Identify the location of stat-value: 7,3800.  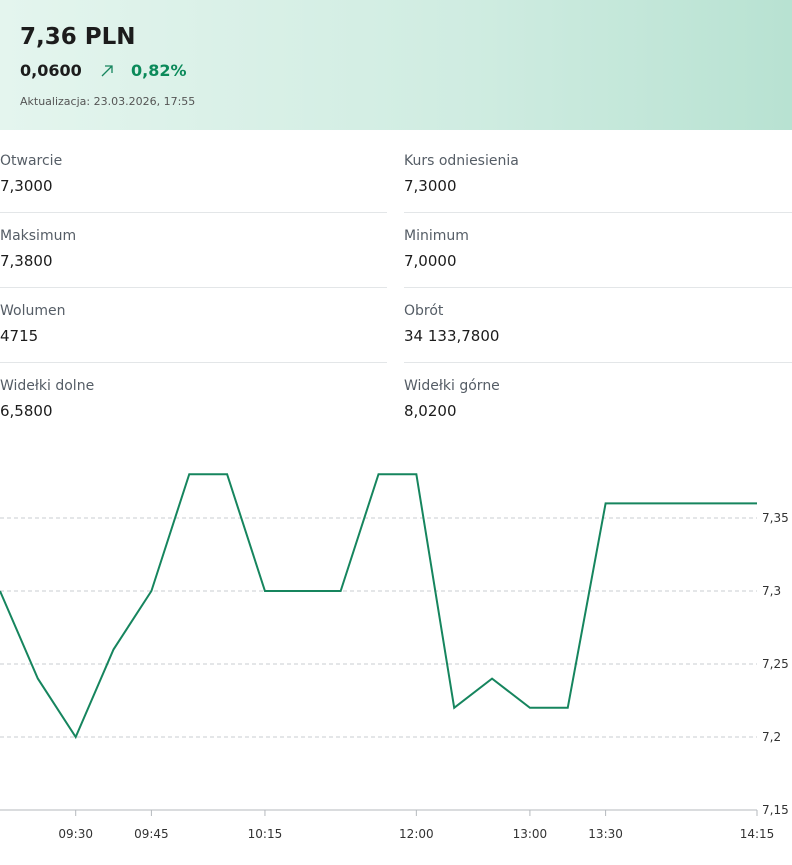
(26, 261).